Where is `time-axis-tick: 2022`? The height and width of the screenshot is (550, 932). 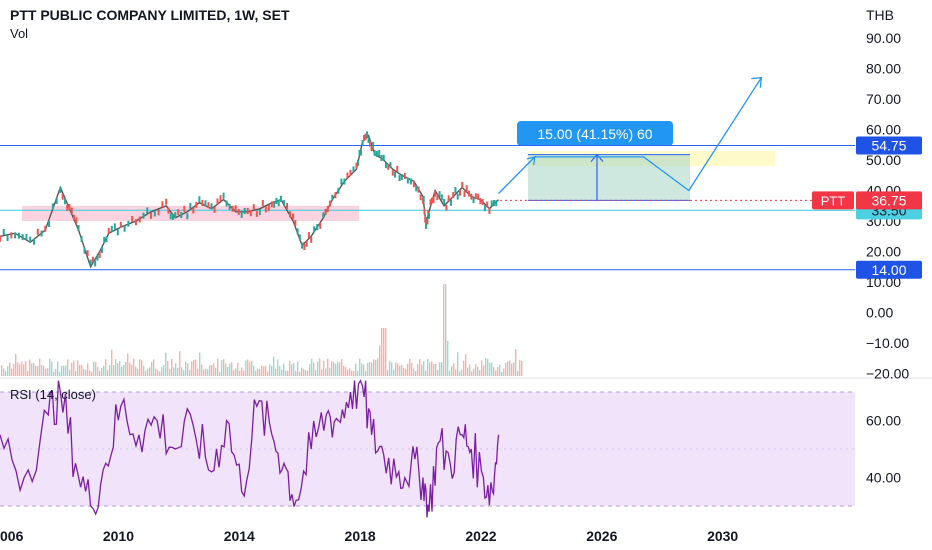
time-axis-tick: 2022 is located at coordinates (480, 536).